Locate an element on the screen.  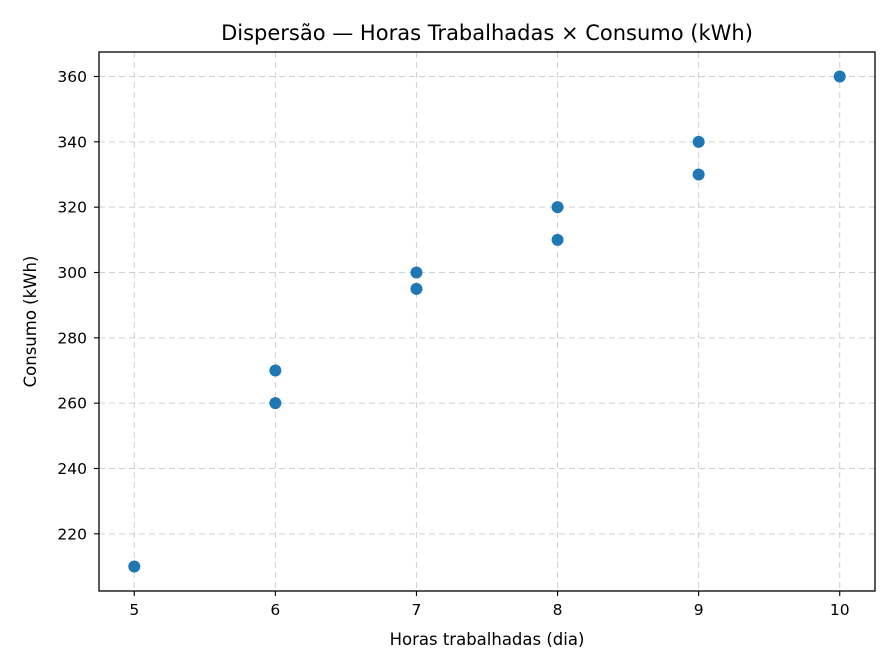
y-tick-label: 340 is located at coordinates (72, 142).